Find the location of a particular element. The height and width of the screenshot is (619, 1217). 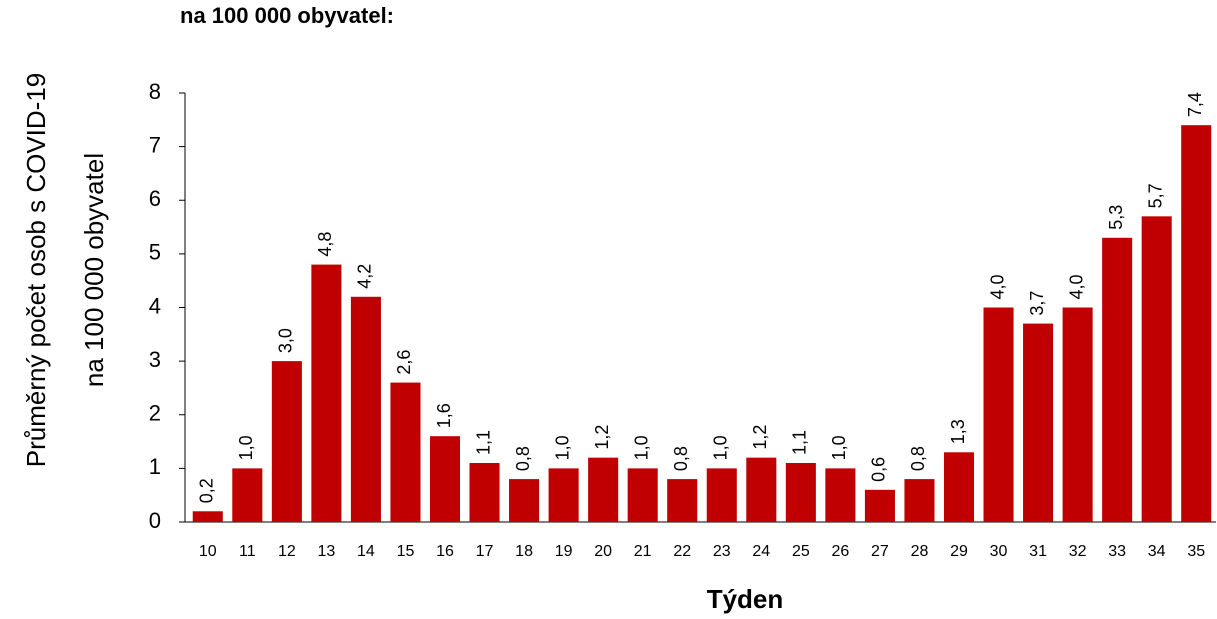

x-tick-label: 25 is located at coordinates (801, 551).